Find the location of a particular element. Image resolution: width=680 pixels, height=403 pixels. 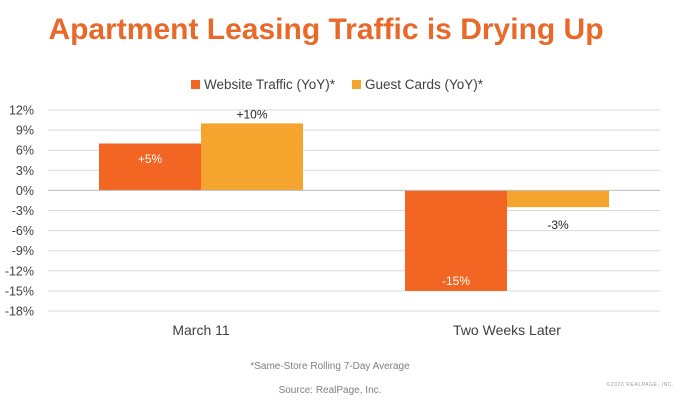

copyright-note: ©2020 REALPAGE, INC. is located at coordinates (640, 384).